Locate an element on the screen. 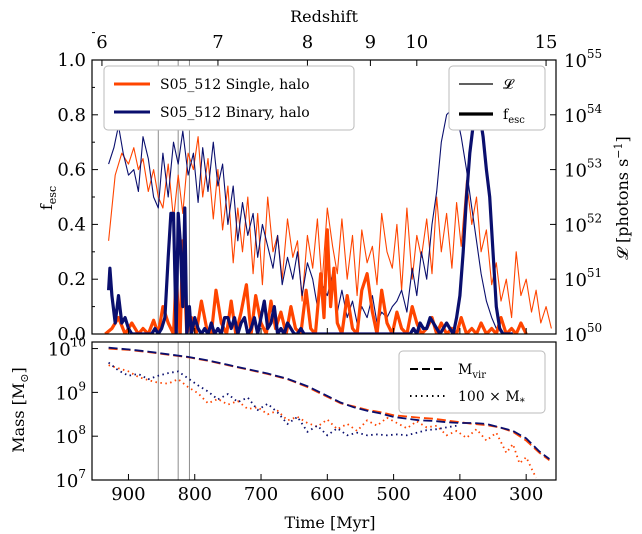  style-legend-box is located at coordinates (497, 98).